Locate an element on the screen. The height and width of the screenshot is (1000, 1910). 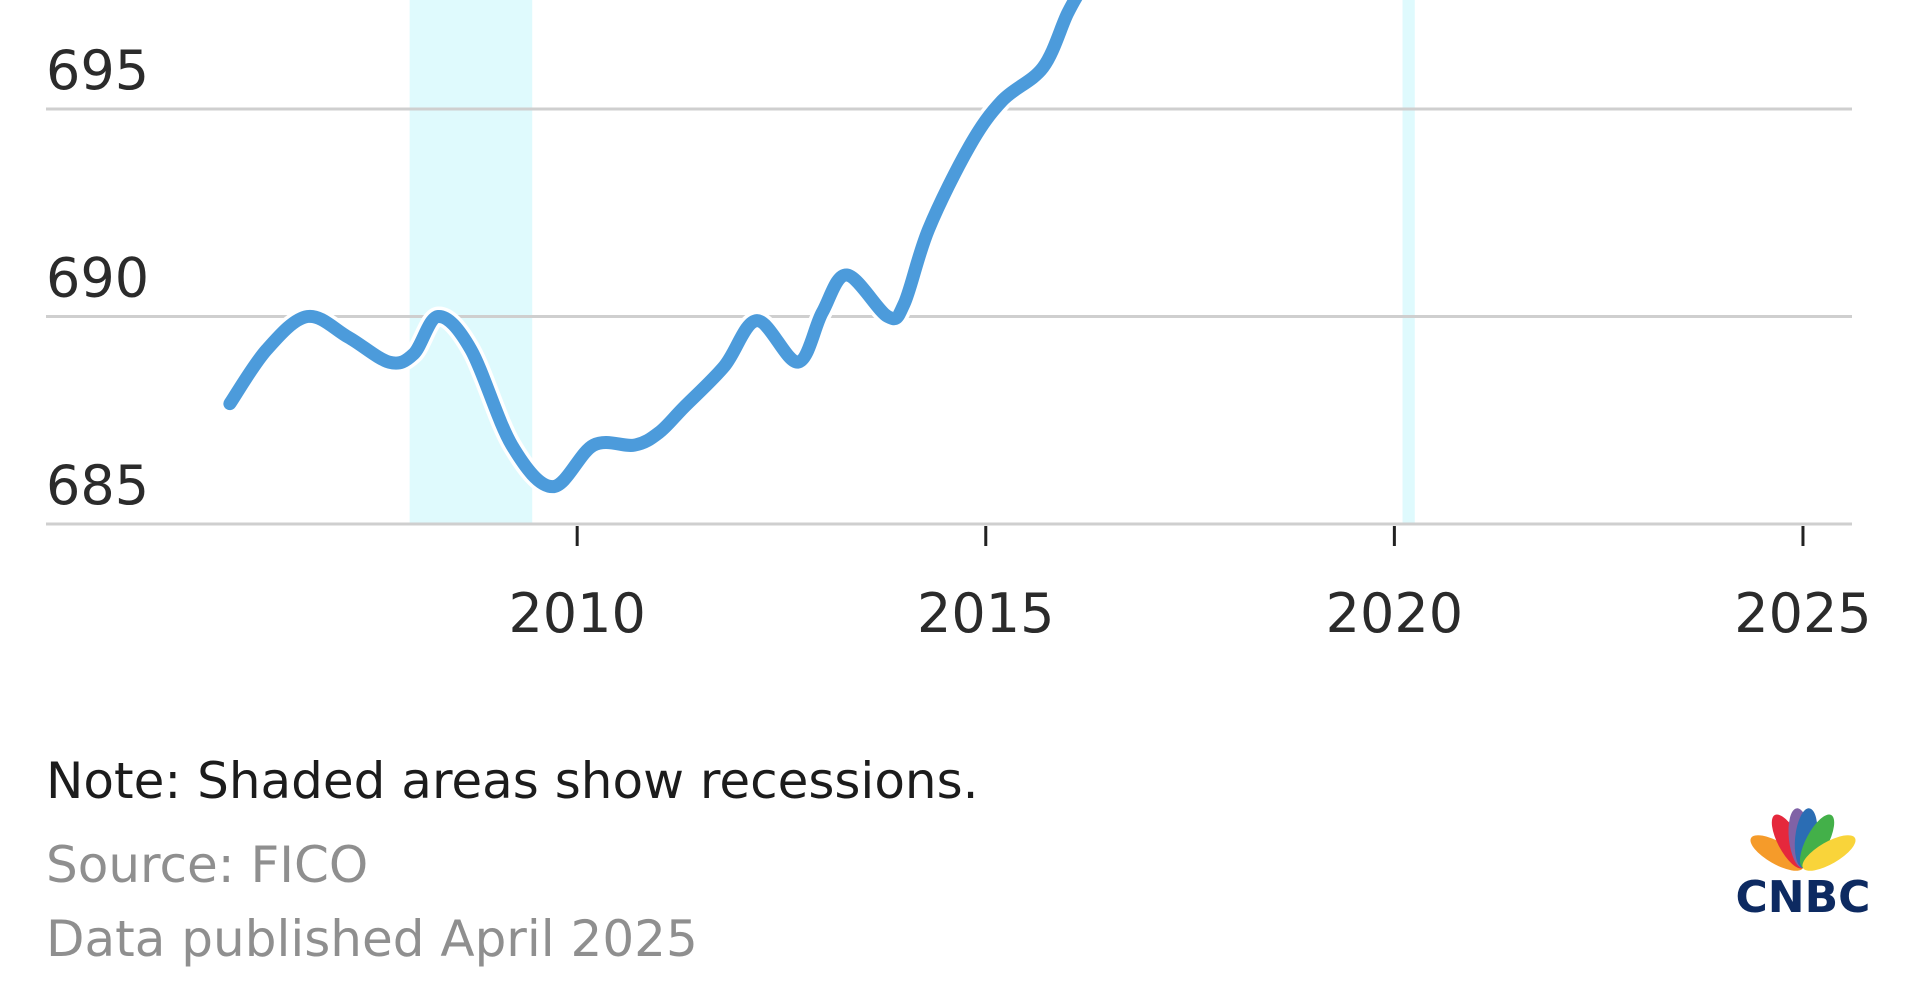
y-tick-label-685: 685 is located at coordinates (97, 485).